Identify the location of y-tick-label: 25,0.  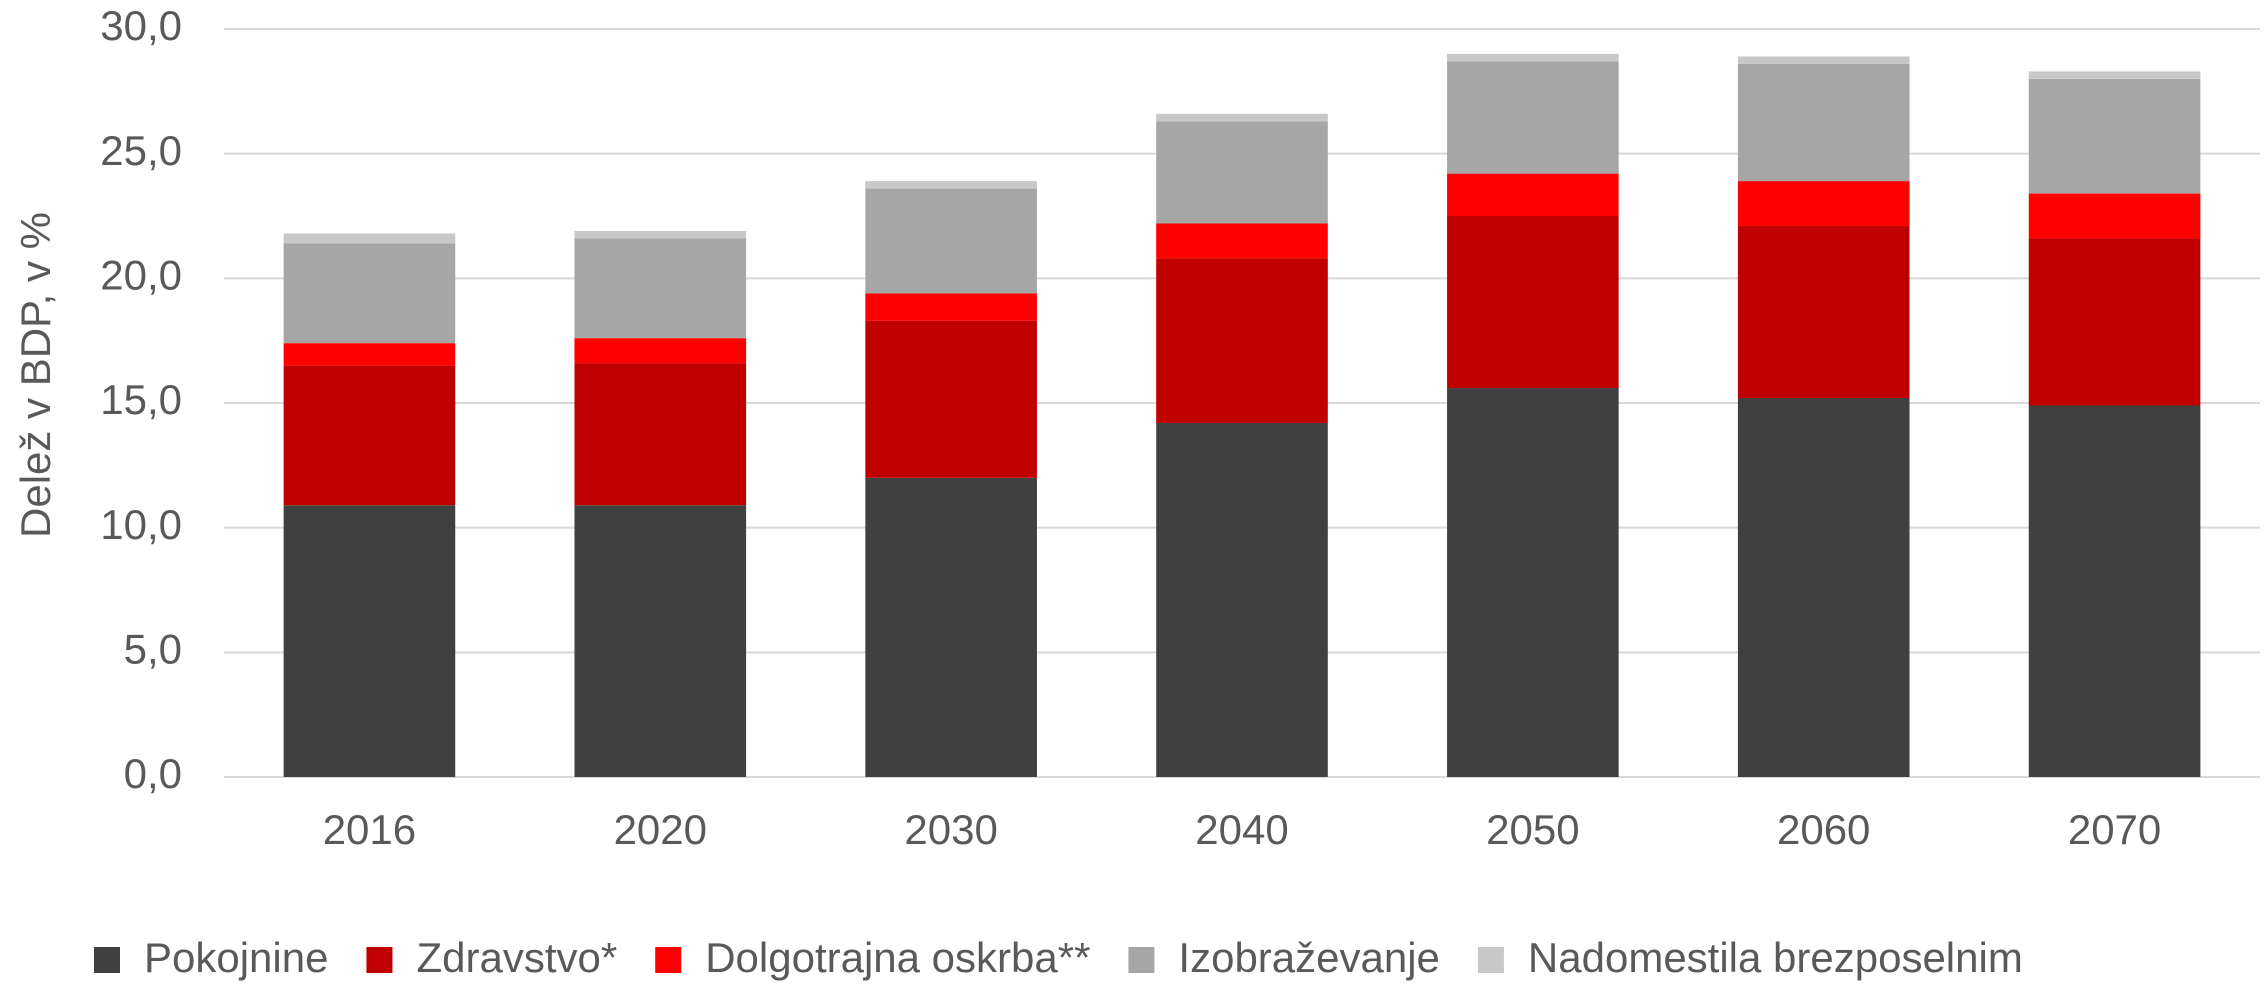
(141, 150).